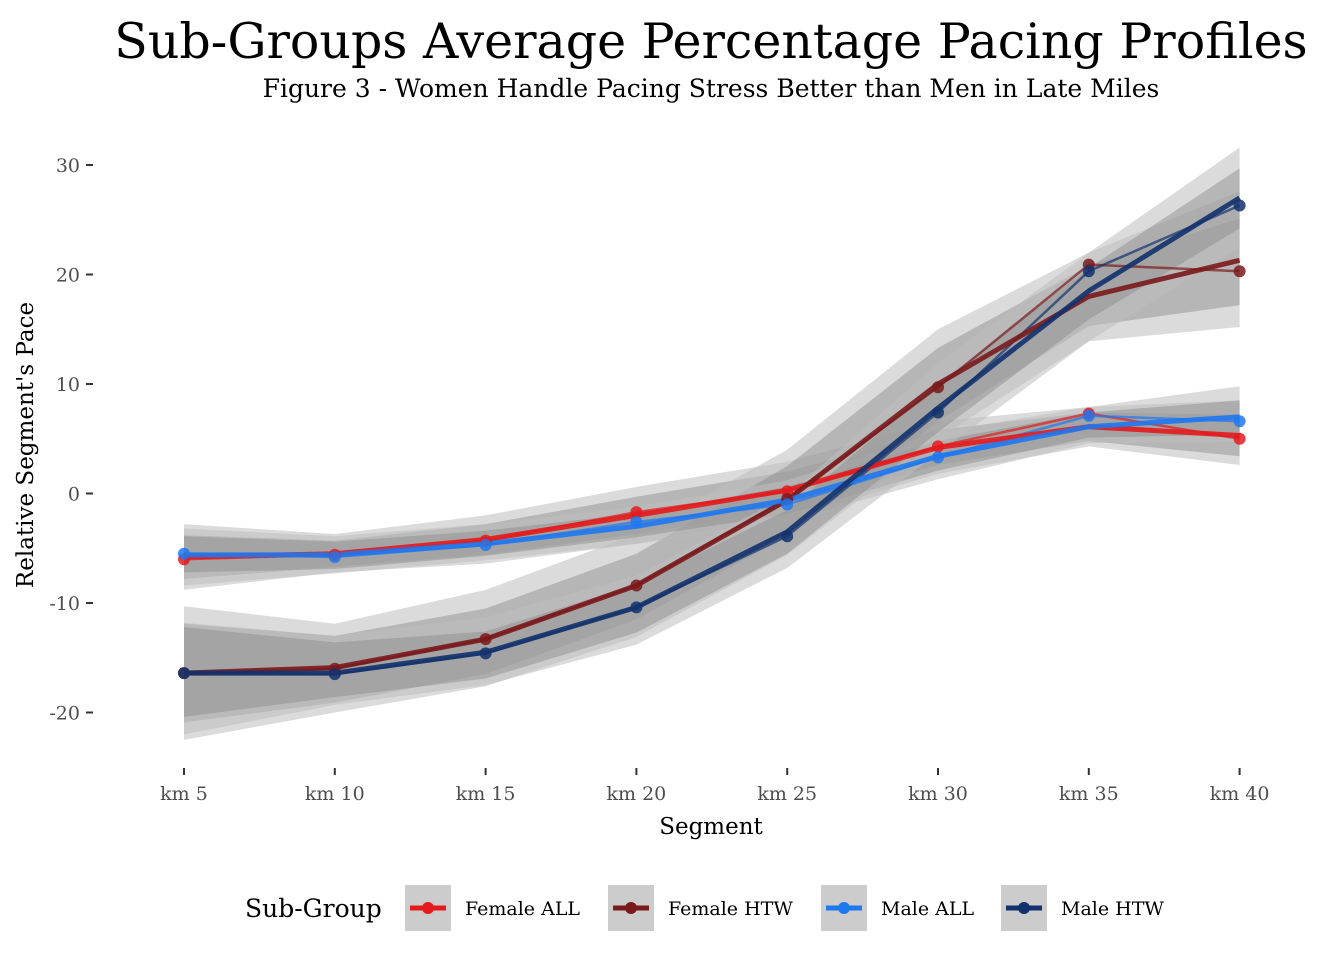  Describe the element at coordinates (711, 827) in the screenshot. I see `x-axis-title: Segment` at that location.